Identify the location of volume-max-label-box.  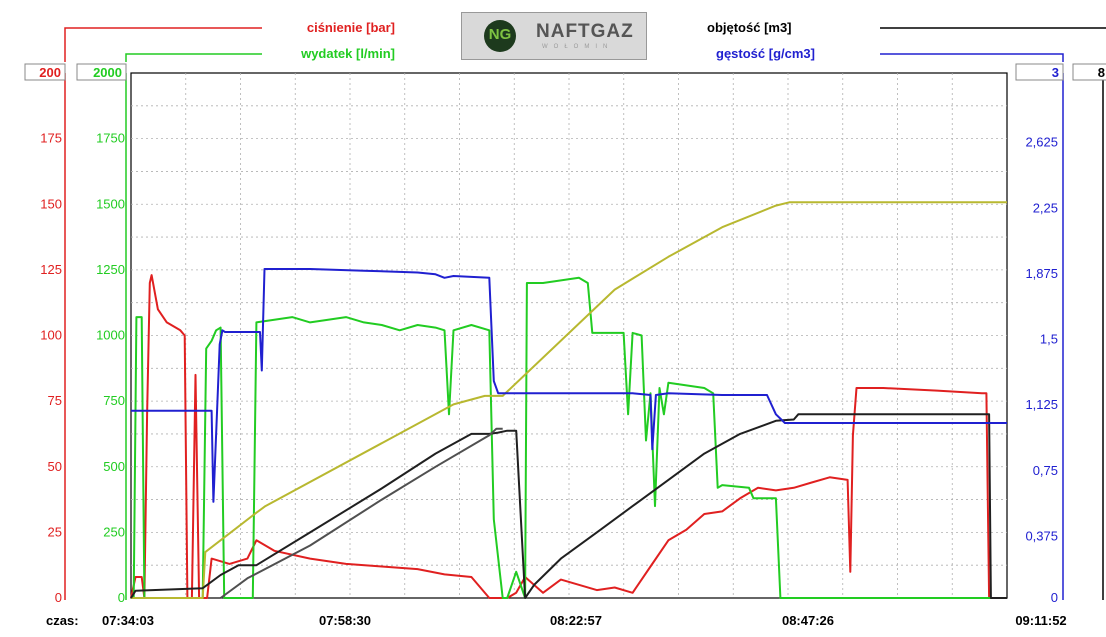
(1089, 72).